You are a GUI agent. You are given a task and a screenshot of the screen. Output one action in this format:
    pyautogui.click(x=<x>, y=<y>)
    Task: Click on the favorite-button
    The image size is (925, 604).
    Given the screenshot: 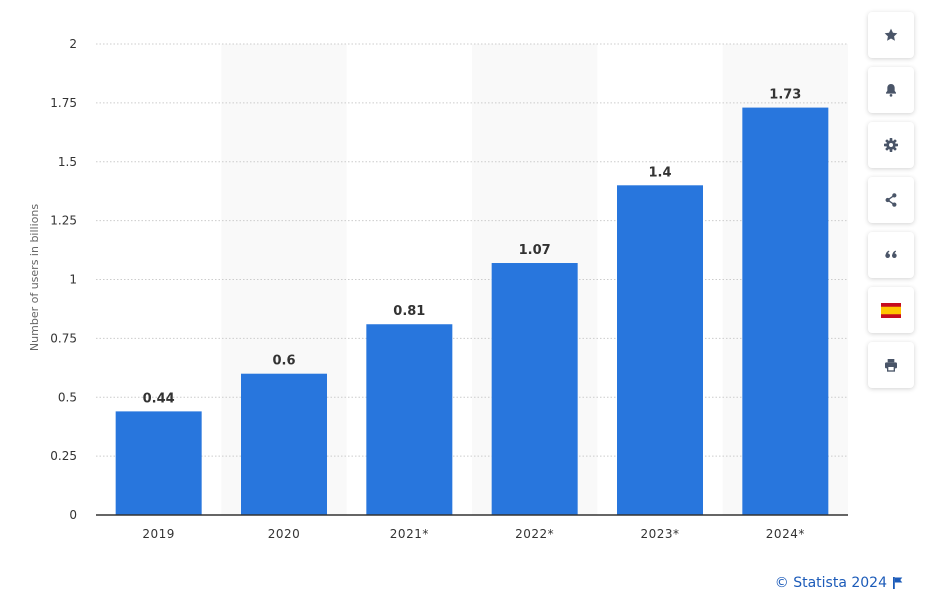 What is the action you would take?
    pyautogui.click(x=891, y=35)
    